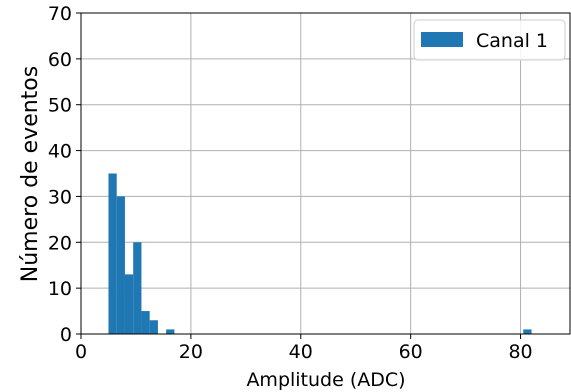 The height and width of the screenshot is (392, 571). Describe the element at coordinates (301, 352) in the screenshot. I see `x-tick-label: 40` at that location.